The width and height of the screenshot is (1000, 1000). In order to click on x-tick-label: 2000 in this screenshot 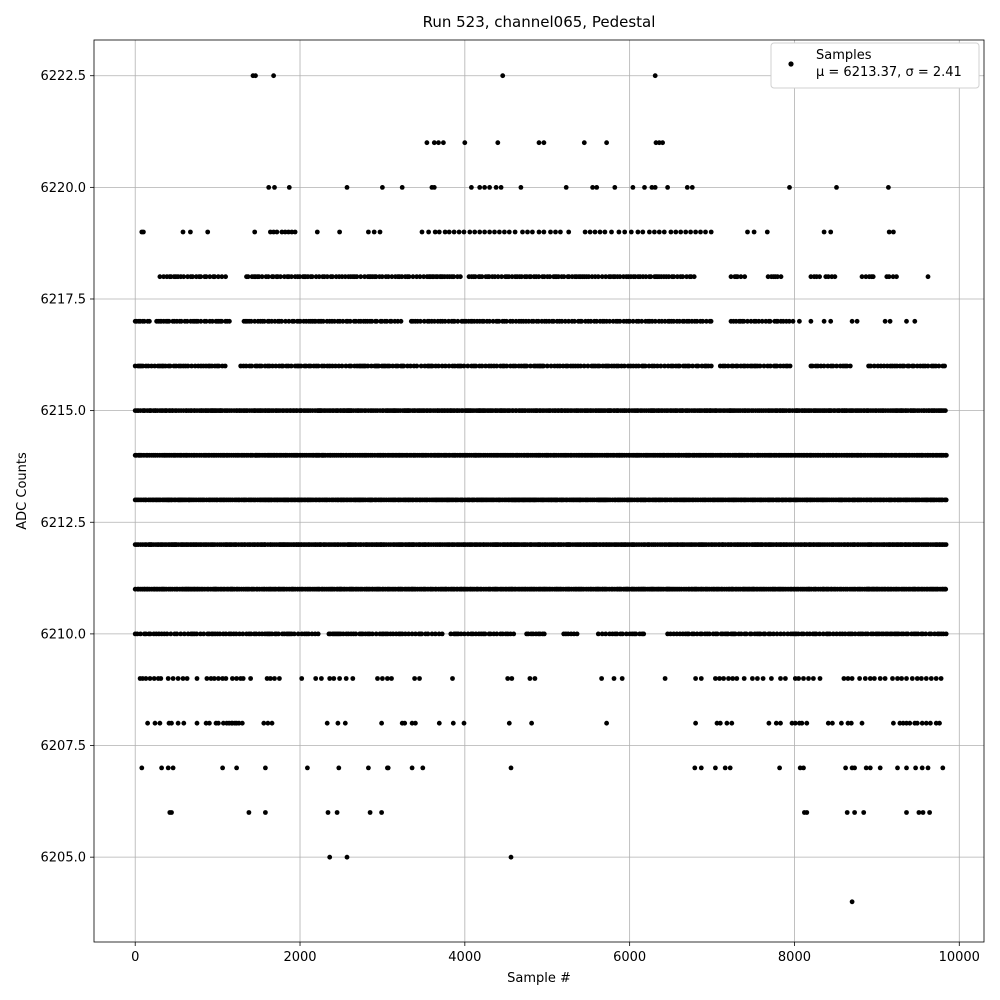, I will do `click(299, 957)`.